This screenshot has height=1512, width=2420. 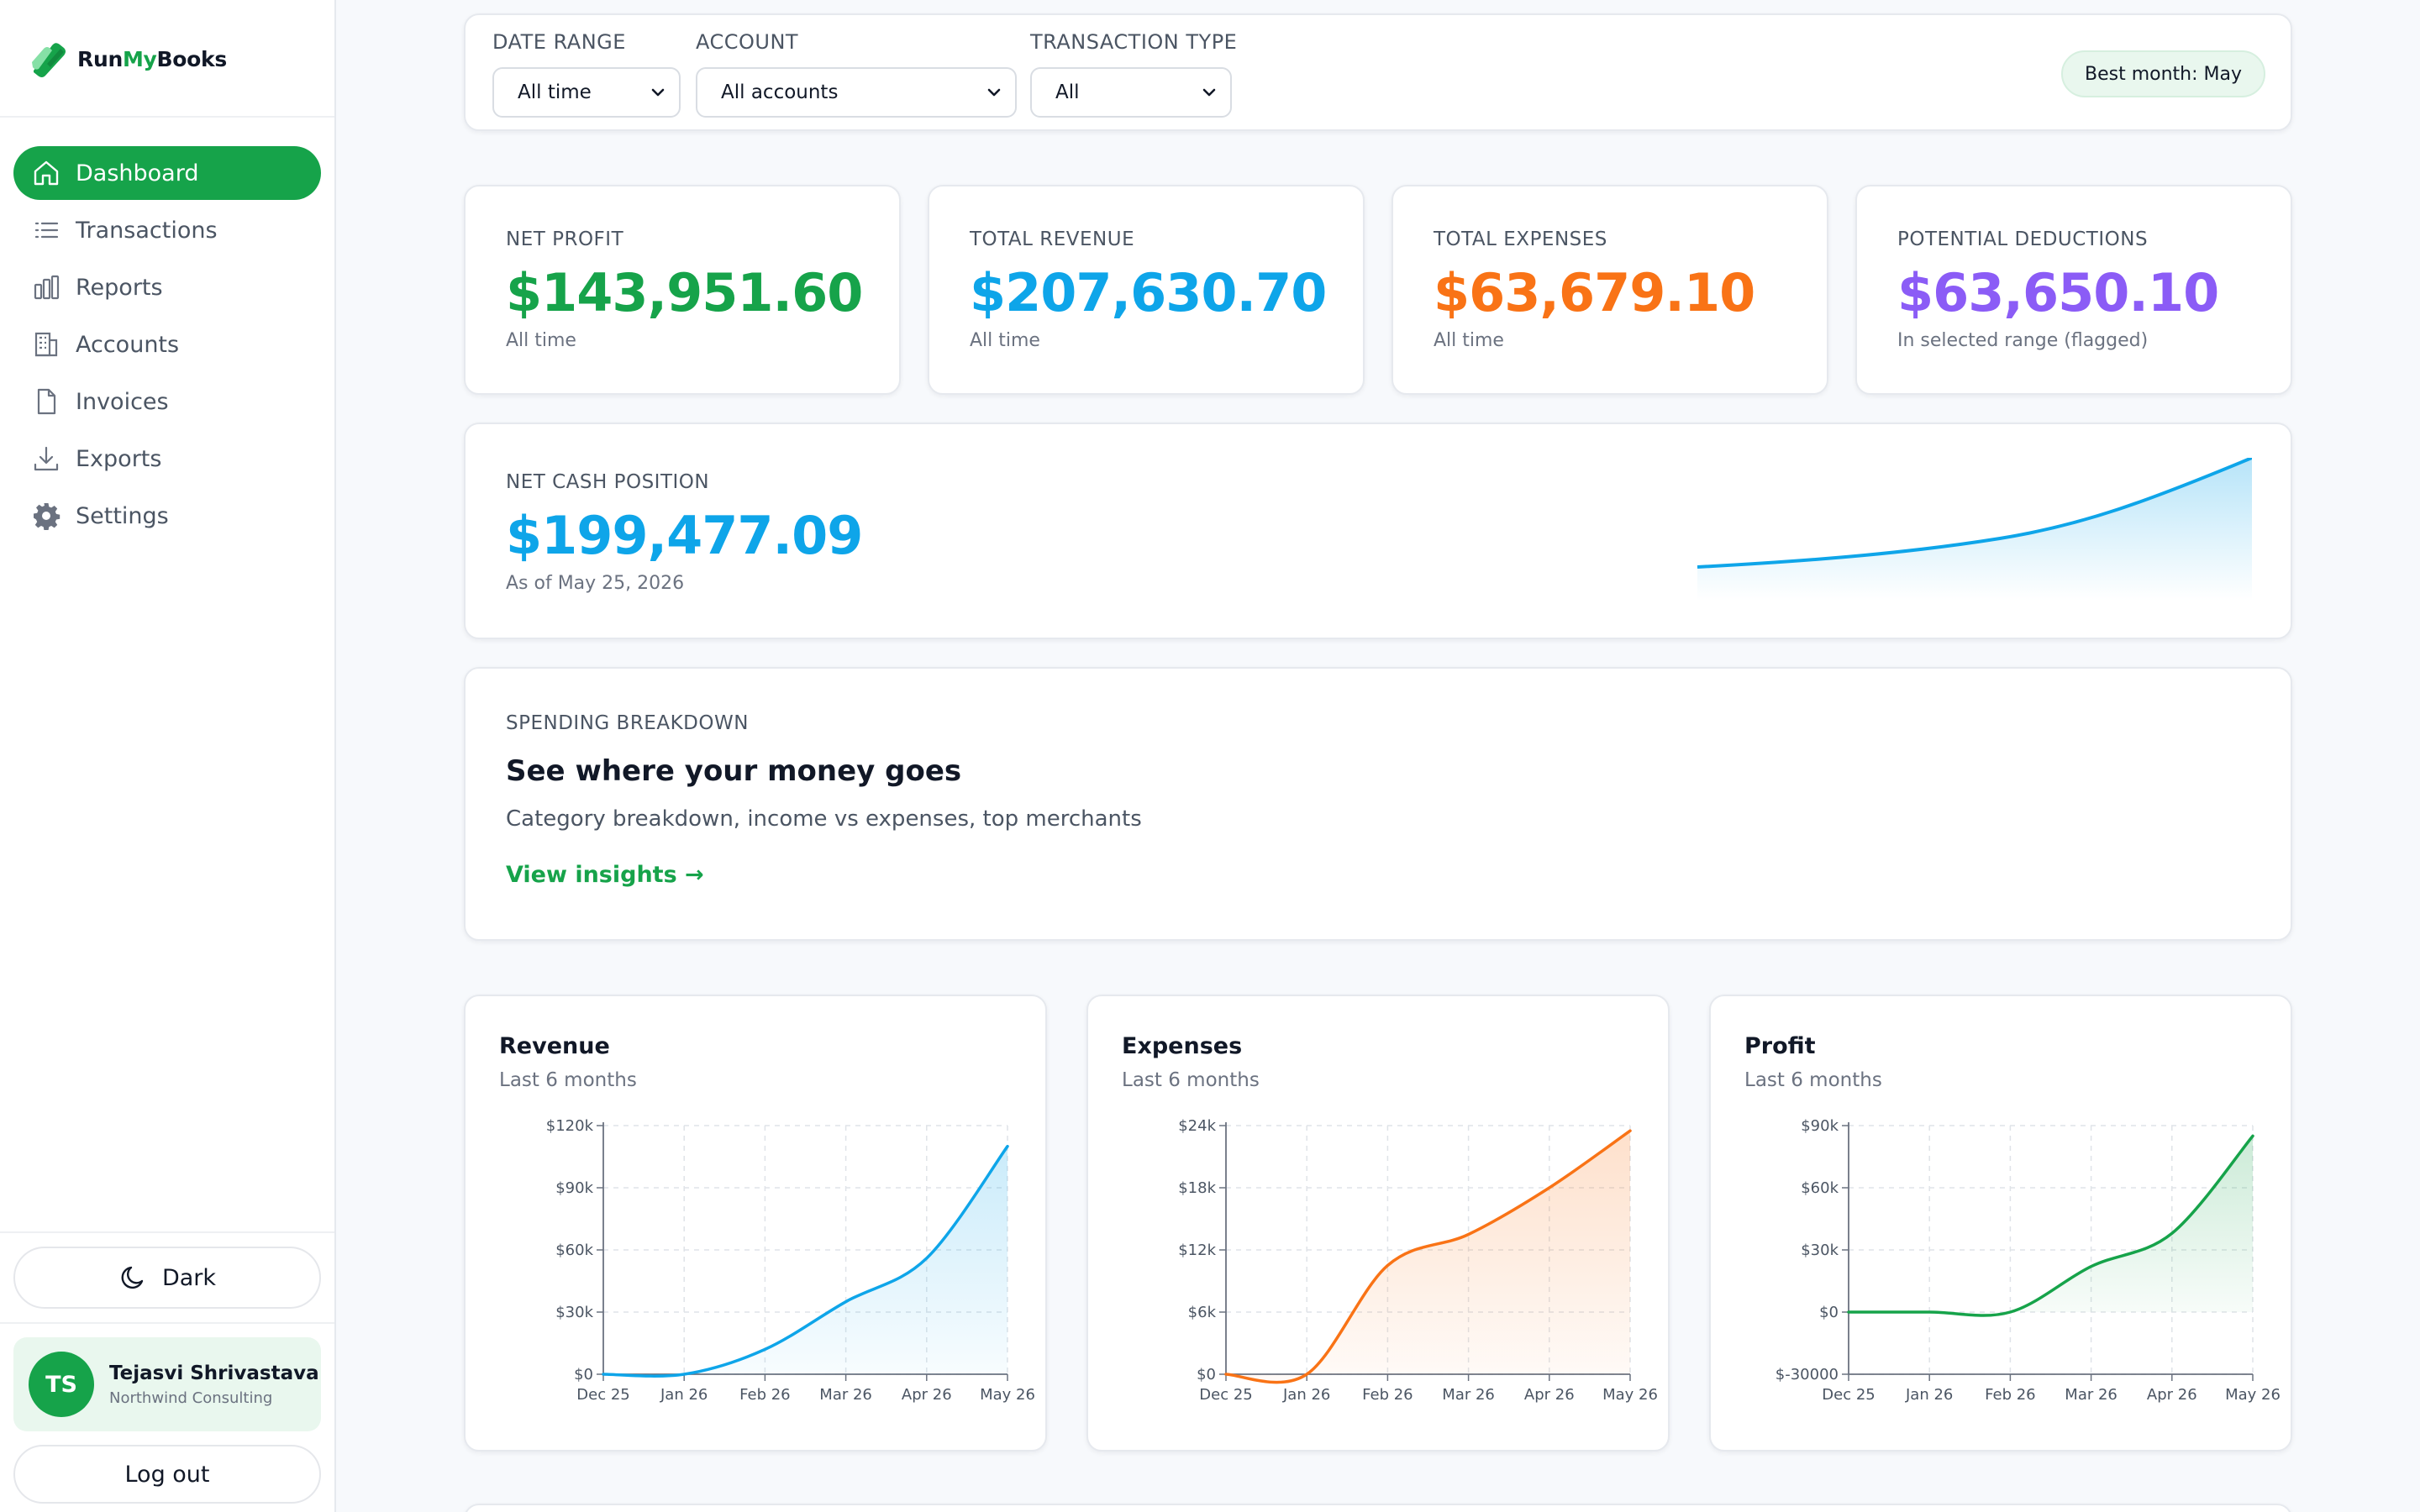 What do you see at coordinates (748, 42) in the screenshot?
I see `filter-label: ACCOUNT` at bounding box center [748, 42].